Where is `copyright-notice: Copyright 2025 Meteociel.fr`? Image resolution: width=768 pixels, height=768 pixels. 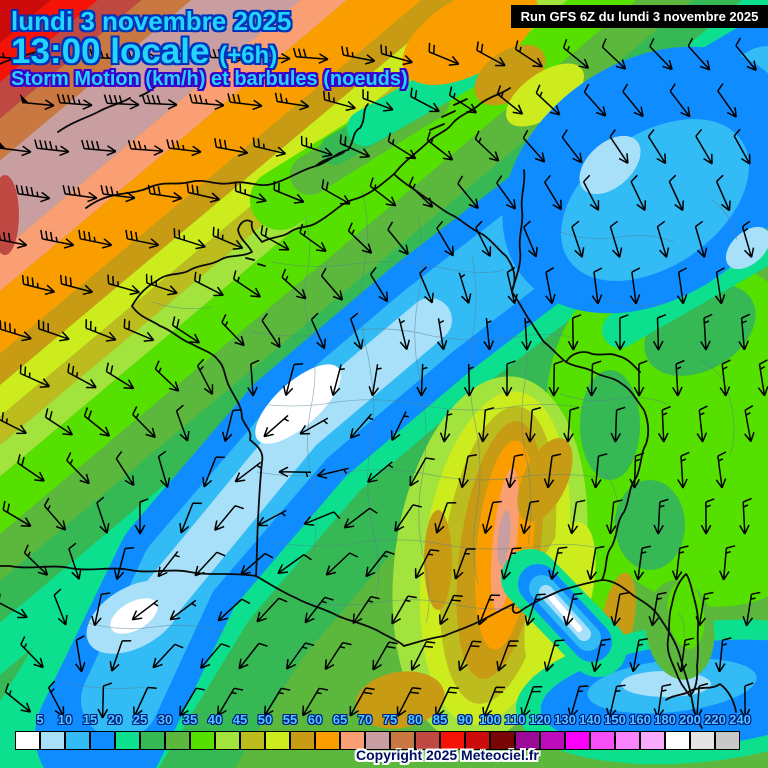
copyright-notice: Copyright 2025 Meteociel.fr is located at coordinates (447, 755).